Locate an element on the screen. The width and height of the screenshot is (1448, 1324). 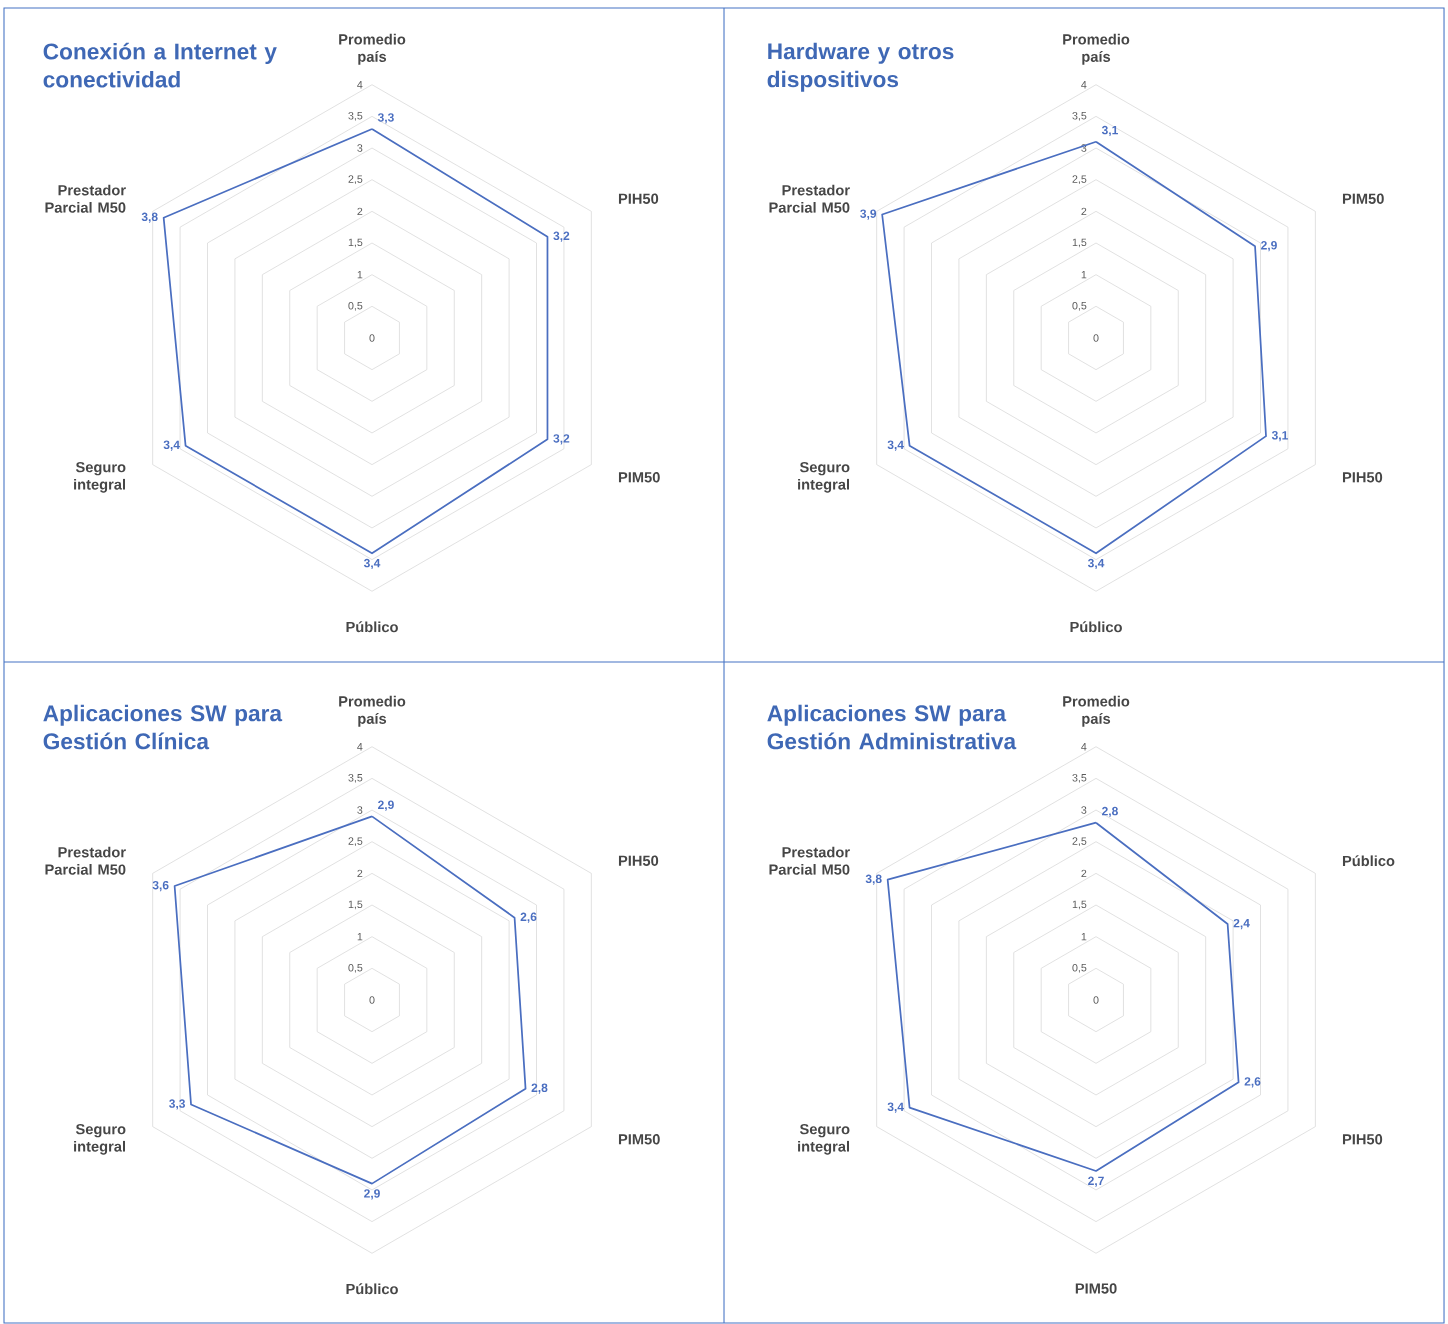
text: Hardware y otros dispositivos is located at coordinates (860, 67).